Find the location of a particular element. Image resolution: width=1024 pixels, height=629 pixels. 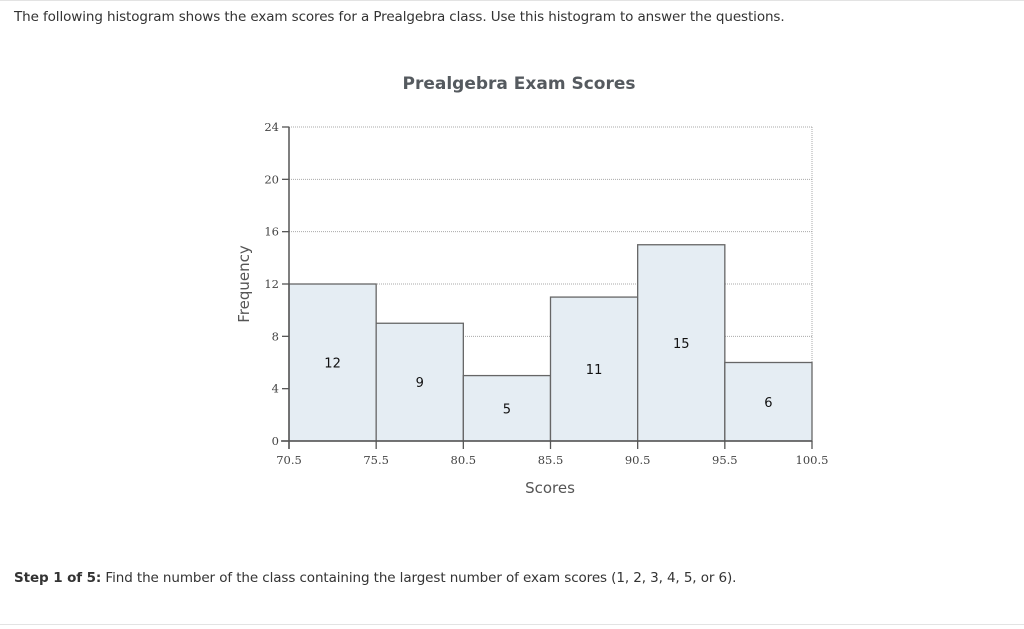

x-tick-label: 95.5 is located at coordinates (725, 460).